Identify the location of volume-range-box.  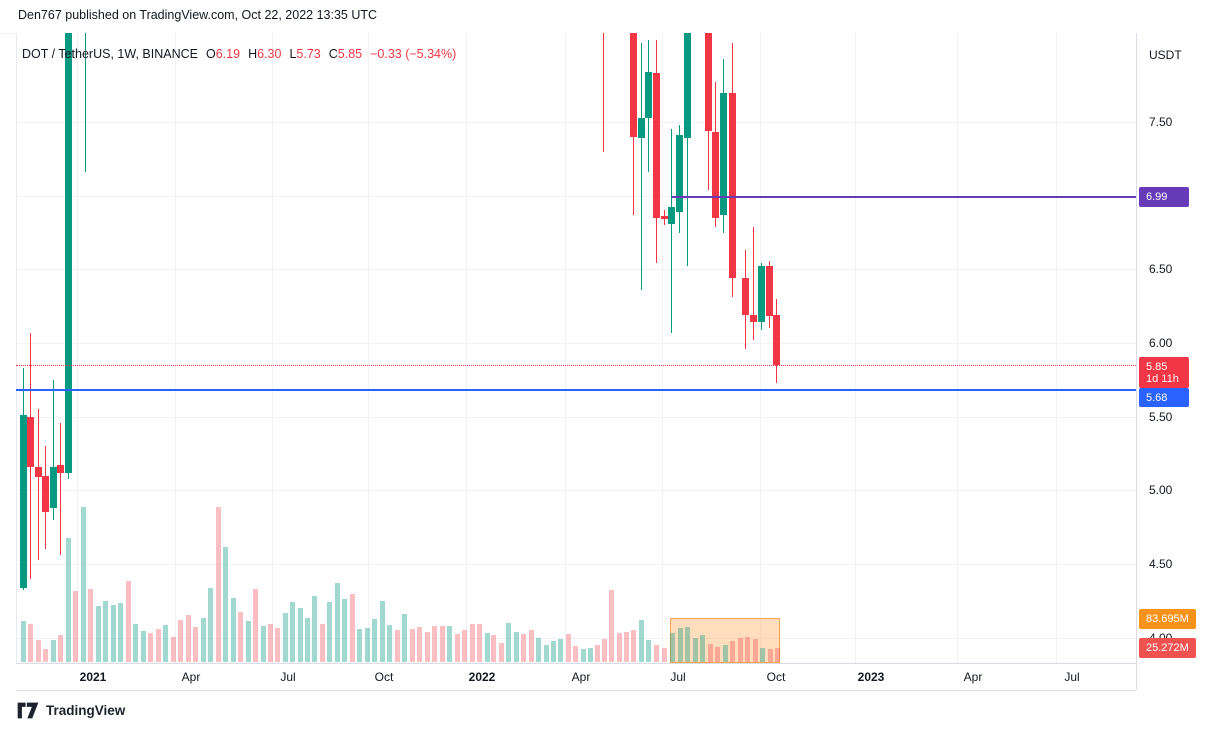
(725, 640).